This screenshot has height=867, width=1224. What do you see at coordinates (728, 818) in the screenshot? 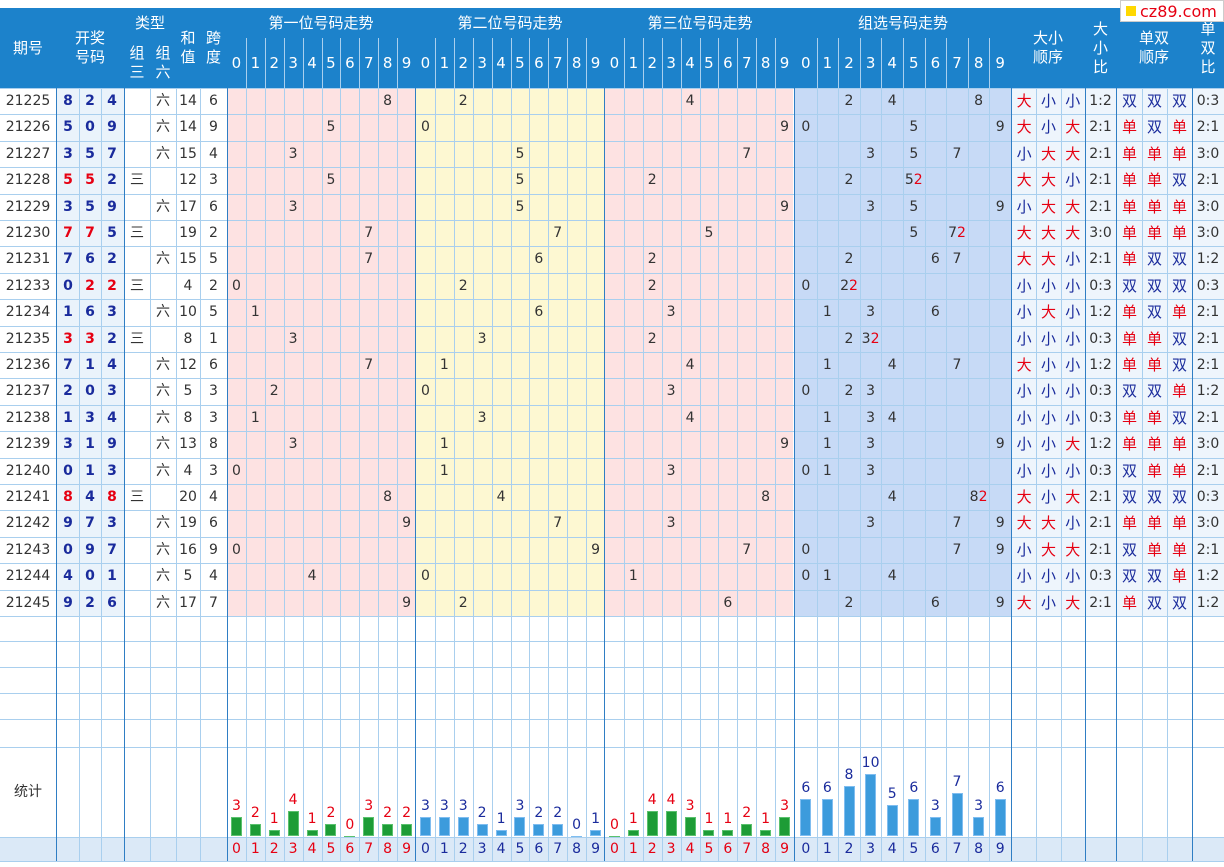
I see `pos3-stat-value: 1` at bounding box center [728, 818].